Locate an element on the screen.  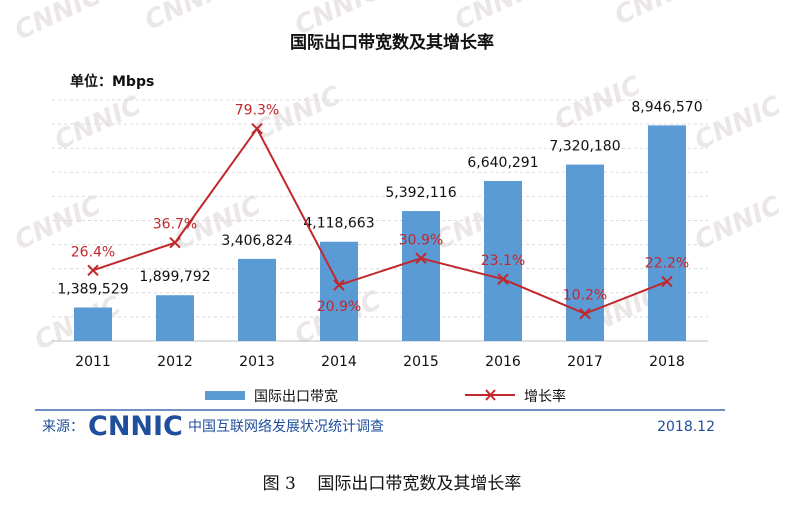
legend-bar-swatch is located at coordinates (225, 395).